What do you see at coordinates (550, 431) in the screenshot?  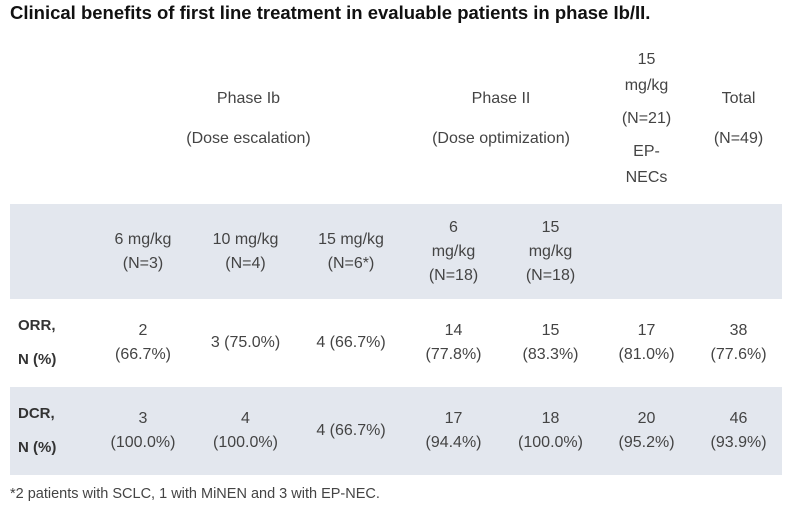 I see `data-cell: 18 (100.0%)` at bounding box center [550, 431].